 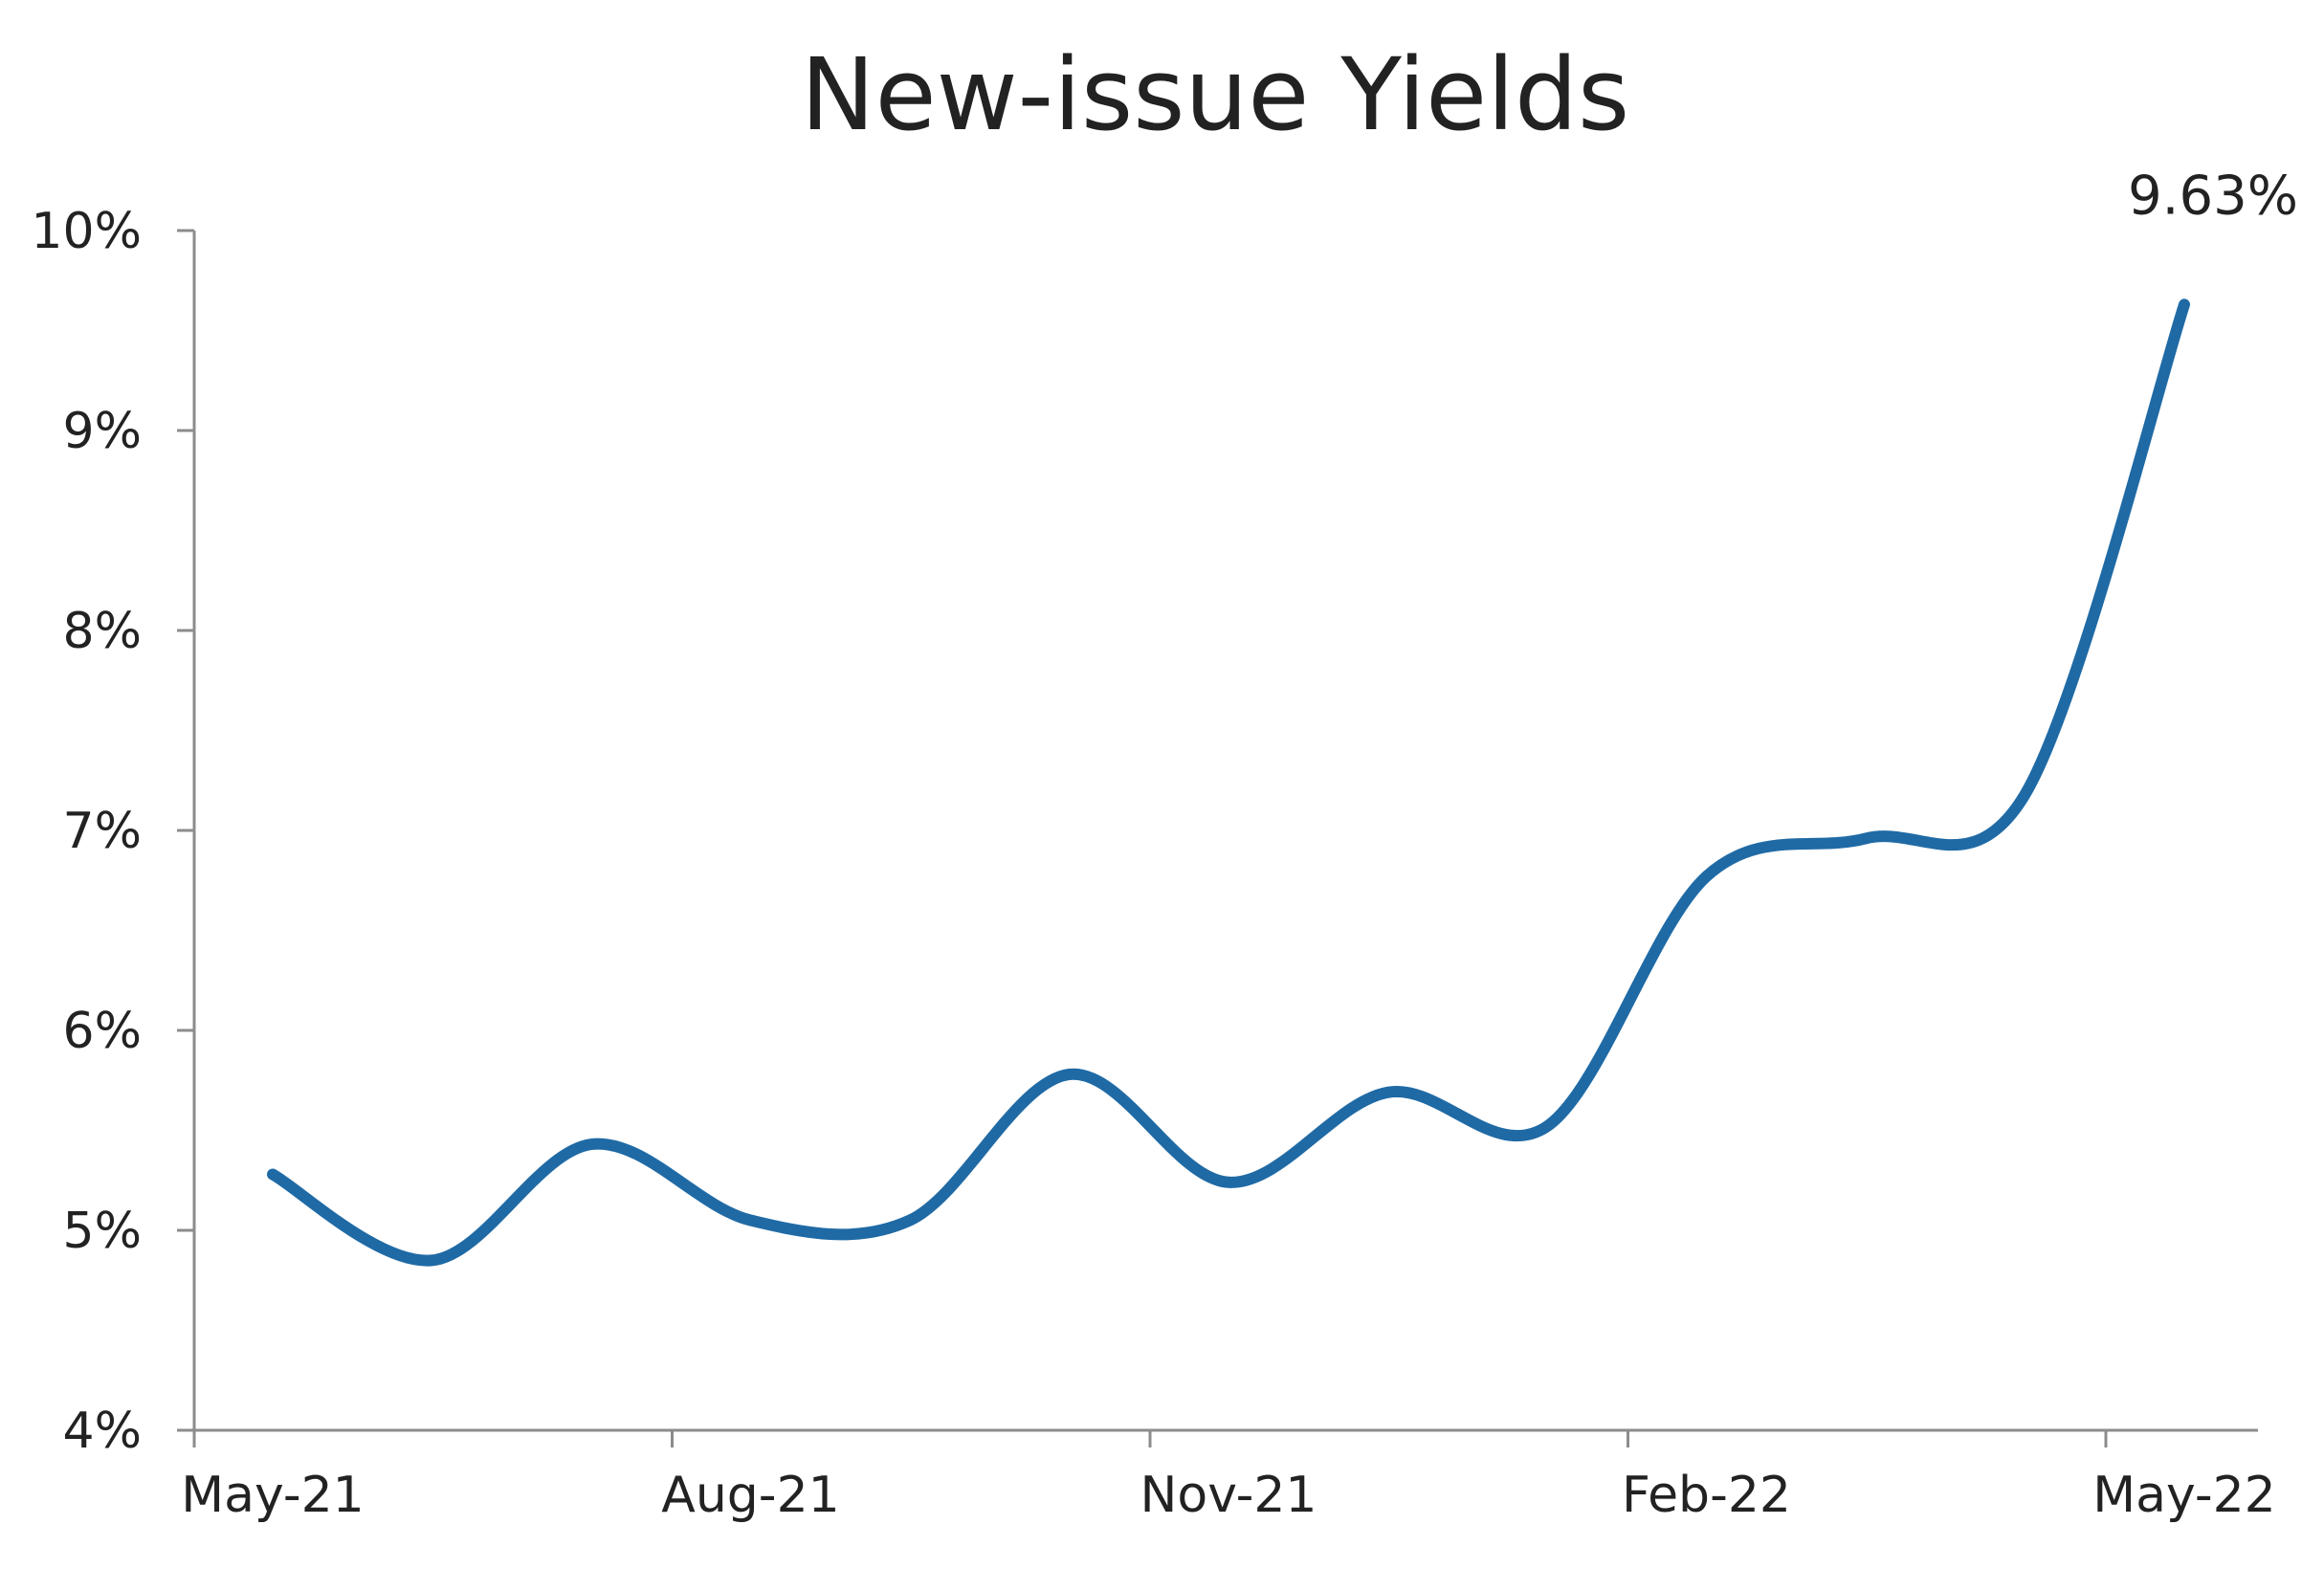 I want to click on x-axis: May-21 Aug-21 Nov-21 Feb-22 May-22, so click(x=1228, y=1476).